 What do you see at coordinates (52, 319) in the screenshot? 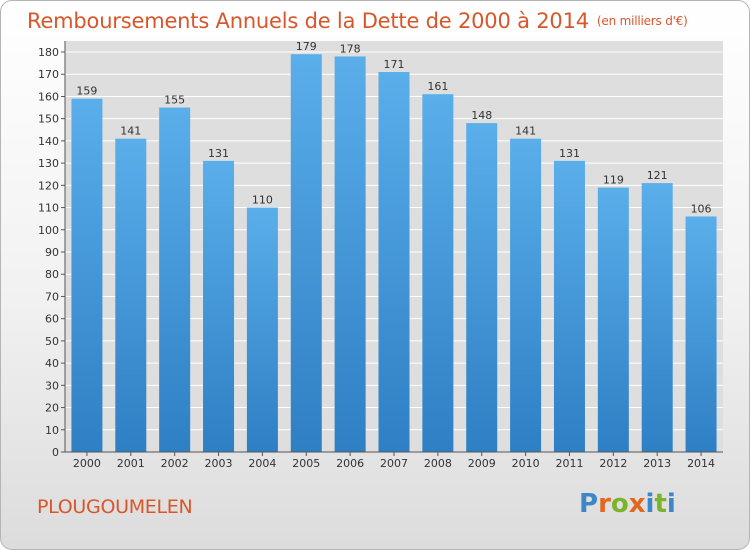
I see `y-tick-label: 60` at bounding box center [52, 319].